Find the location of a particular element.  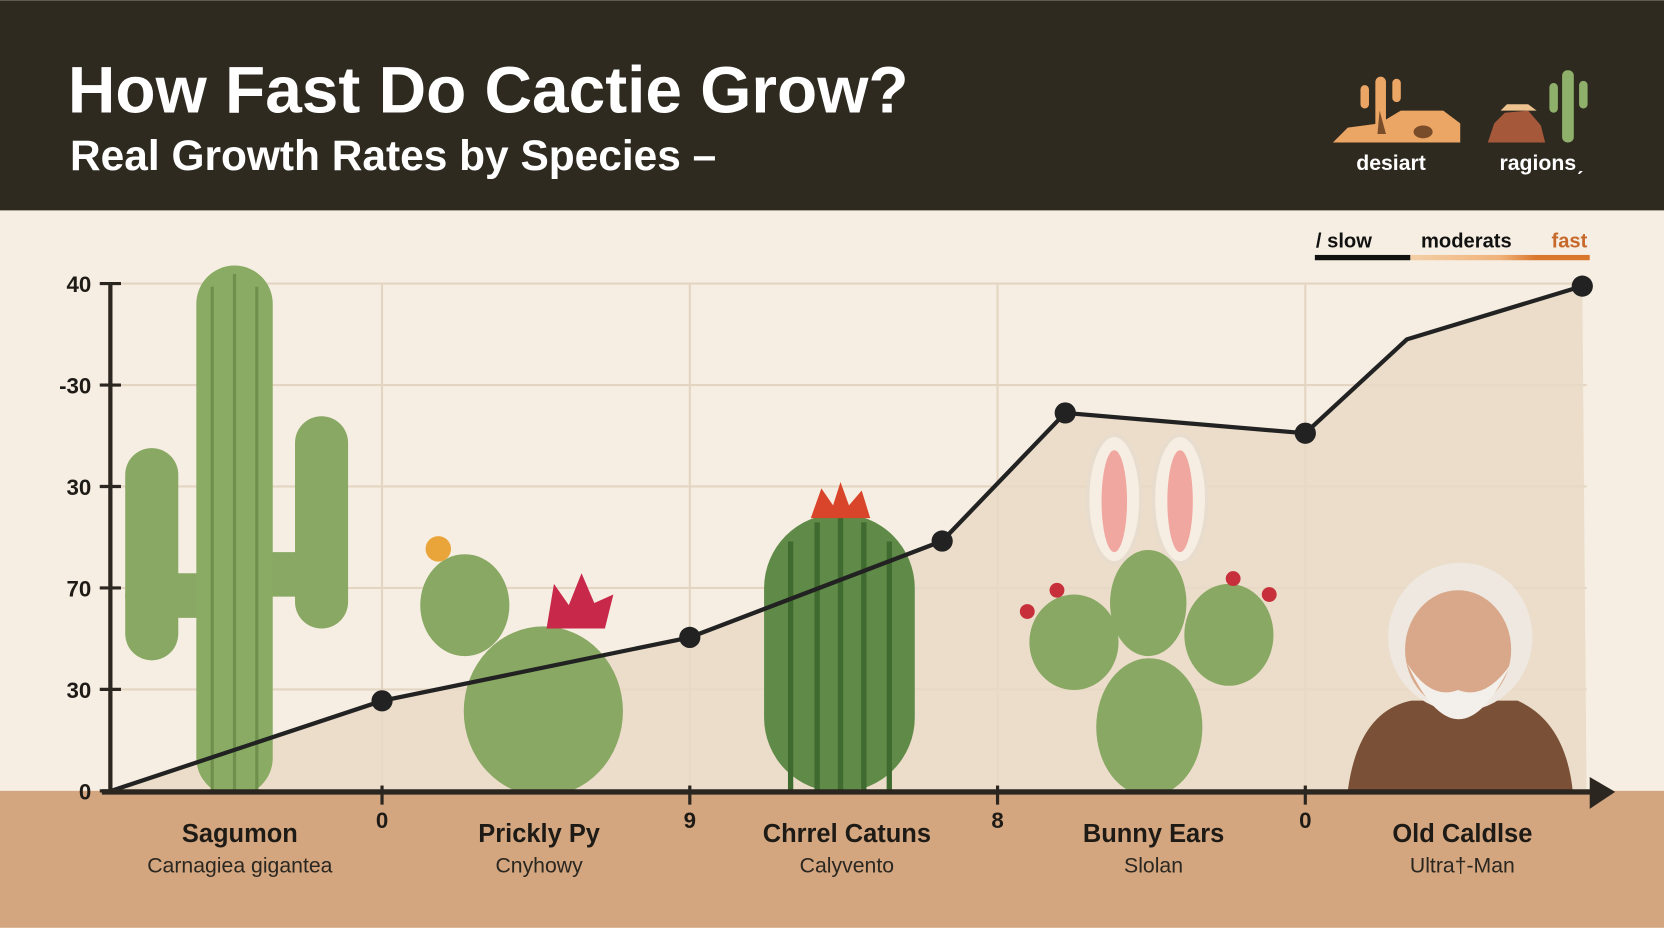

x-tick-label: 8 is located at coordinates (997, 820).